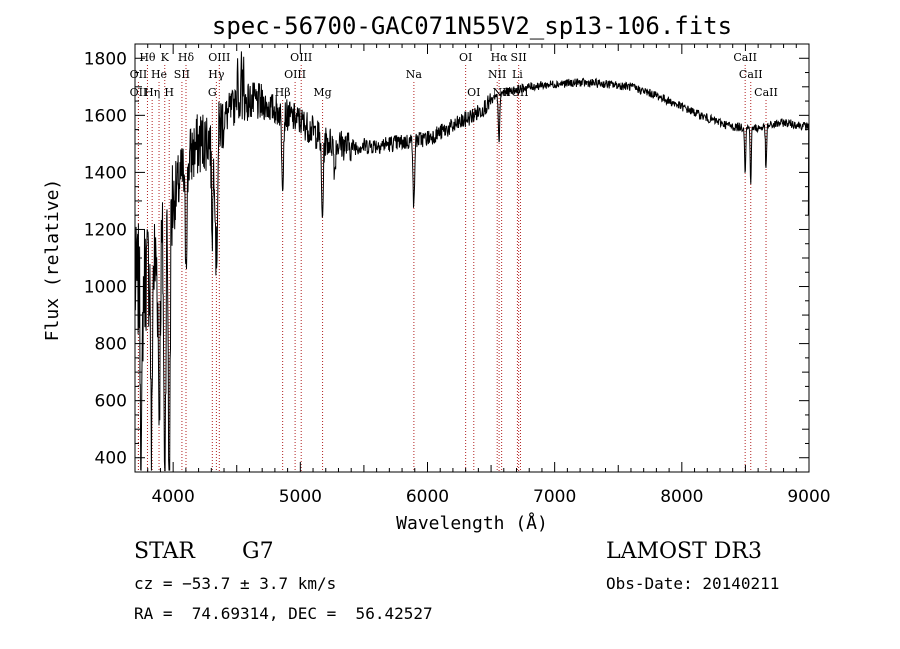  What do you see at coordinates (693, 583) in the screenshot?
I see `obs-date-readout: Obs-Date: 20140211` at bounding box center [693, 583].